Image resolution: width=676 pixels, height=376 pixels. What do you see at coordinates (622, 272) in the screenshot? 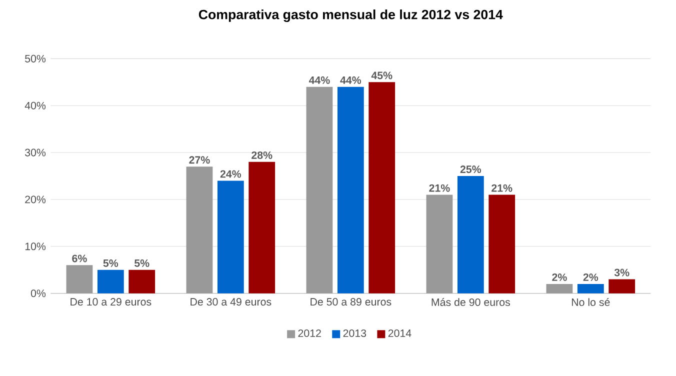
I see `data-label: 3%` at bounding box center [622, 272].